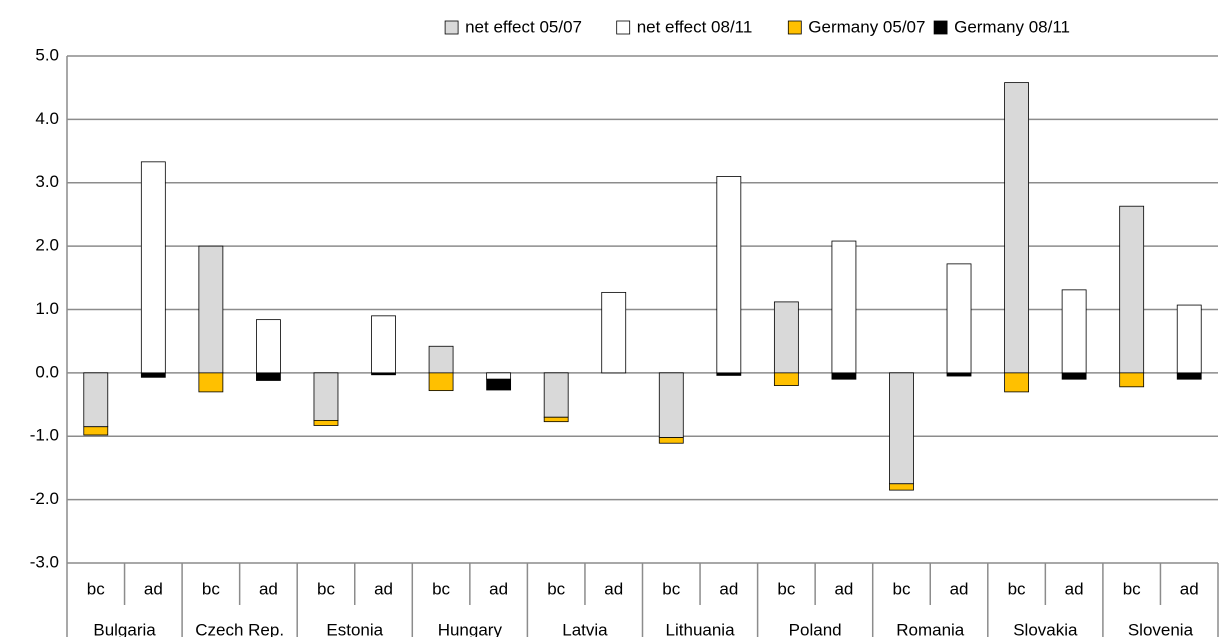  Describe the element at coordinates (815, 628) in the screenshot. I see `group-label: Poland` at that location.